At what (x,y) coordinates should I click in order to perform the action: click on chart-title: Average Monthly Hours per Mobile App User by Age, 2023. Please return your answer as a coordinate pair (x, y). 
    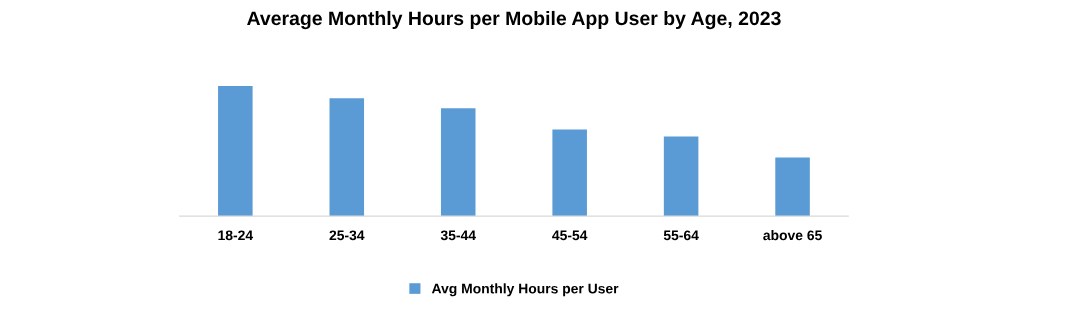
    Looking at the image, I should click on (514, 20).